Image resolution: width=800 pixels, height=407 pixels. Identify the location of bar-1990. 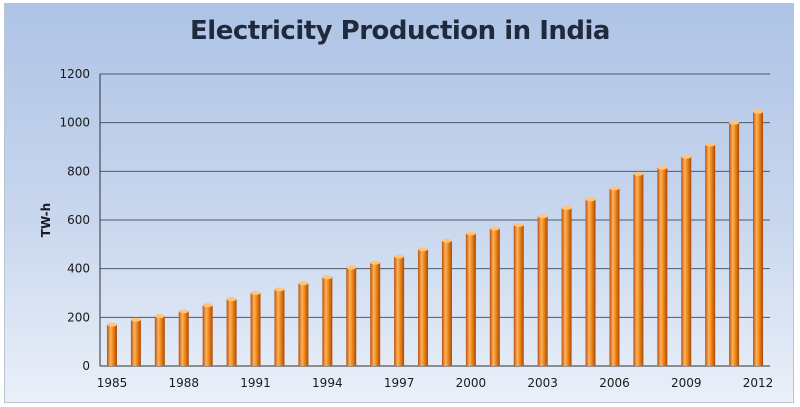
(231, 332).